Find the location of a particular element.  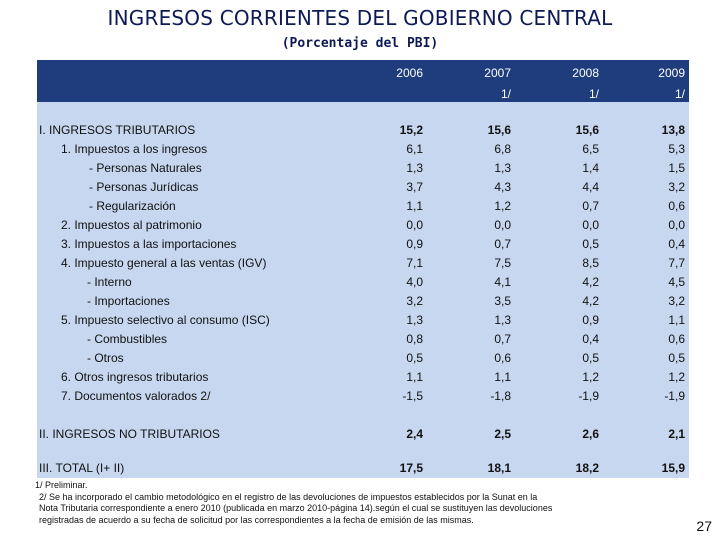

cell-value: 4,4 is located at coordinates (590, 187).